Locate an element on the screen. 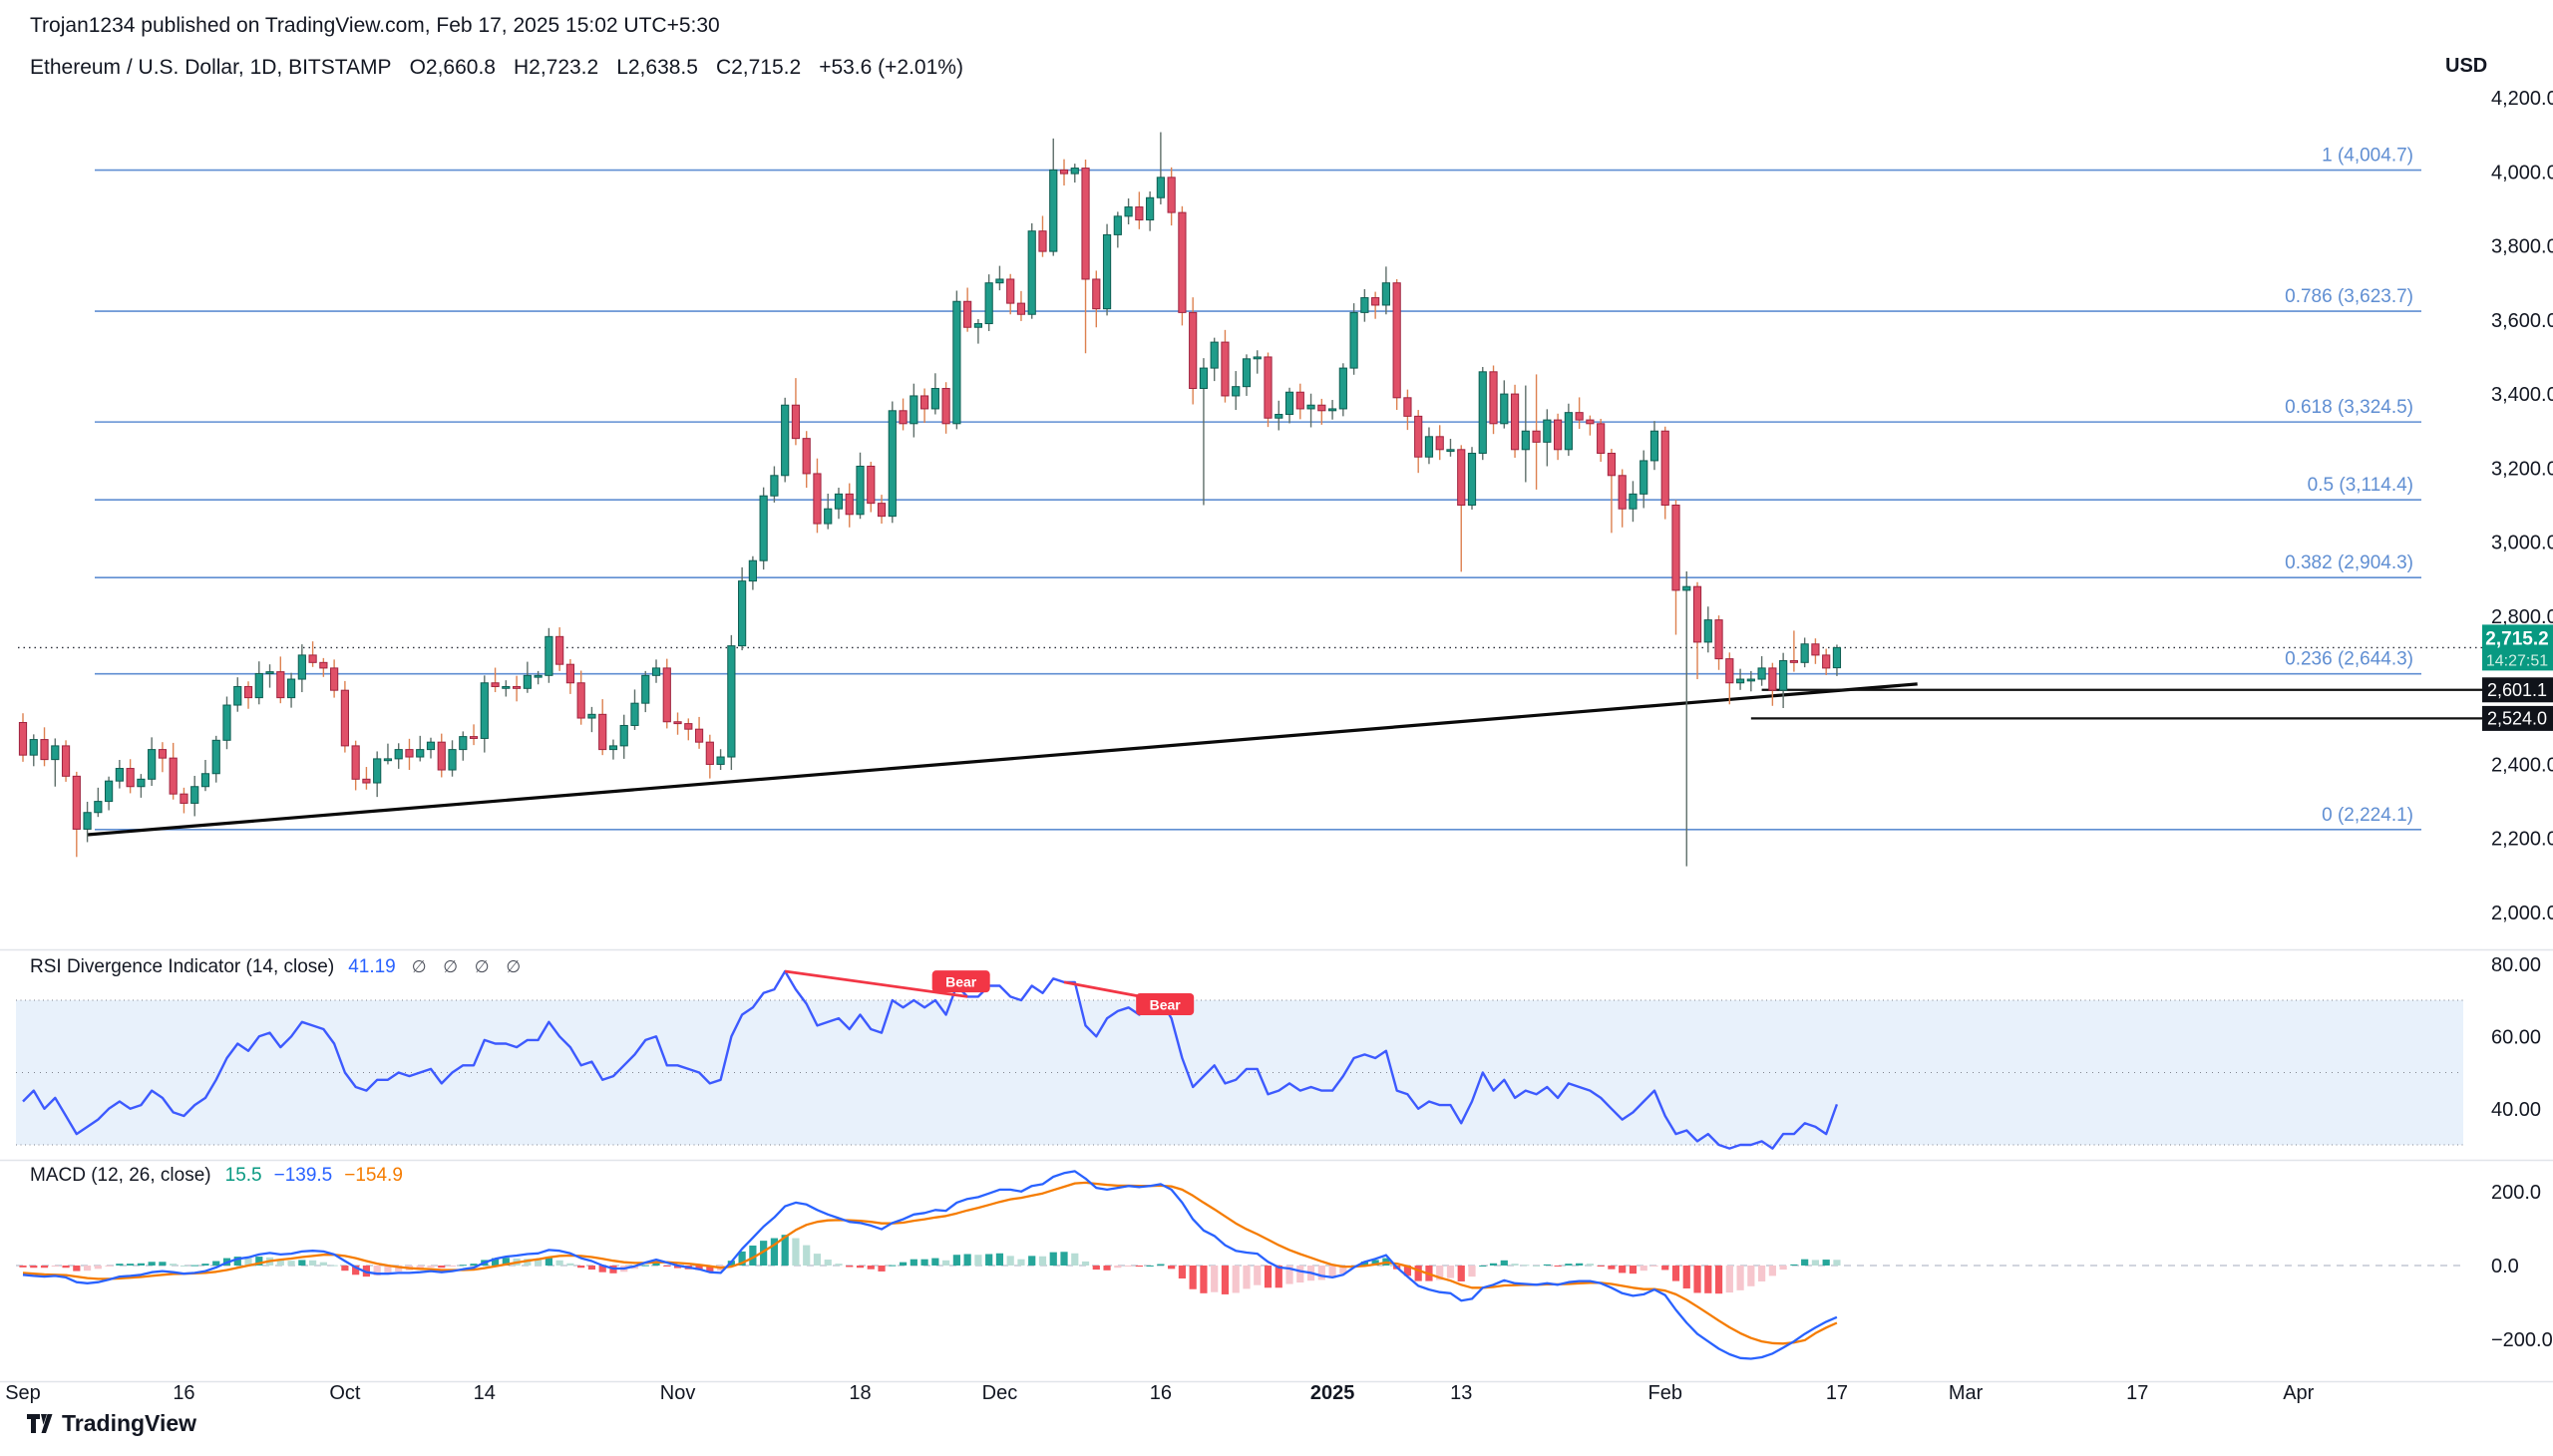 This screenshot has width=2553, height=1456. svg-text: 0.618 (3,324.5) is located at coordinates (2349, 407).